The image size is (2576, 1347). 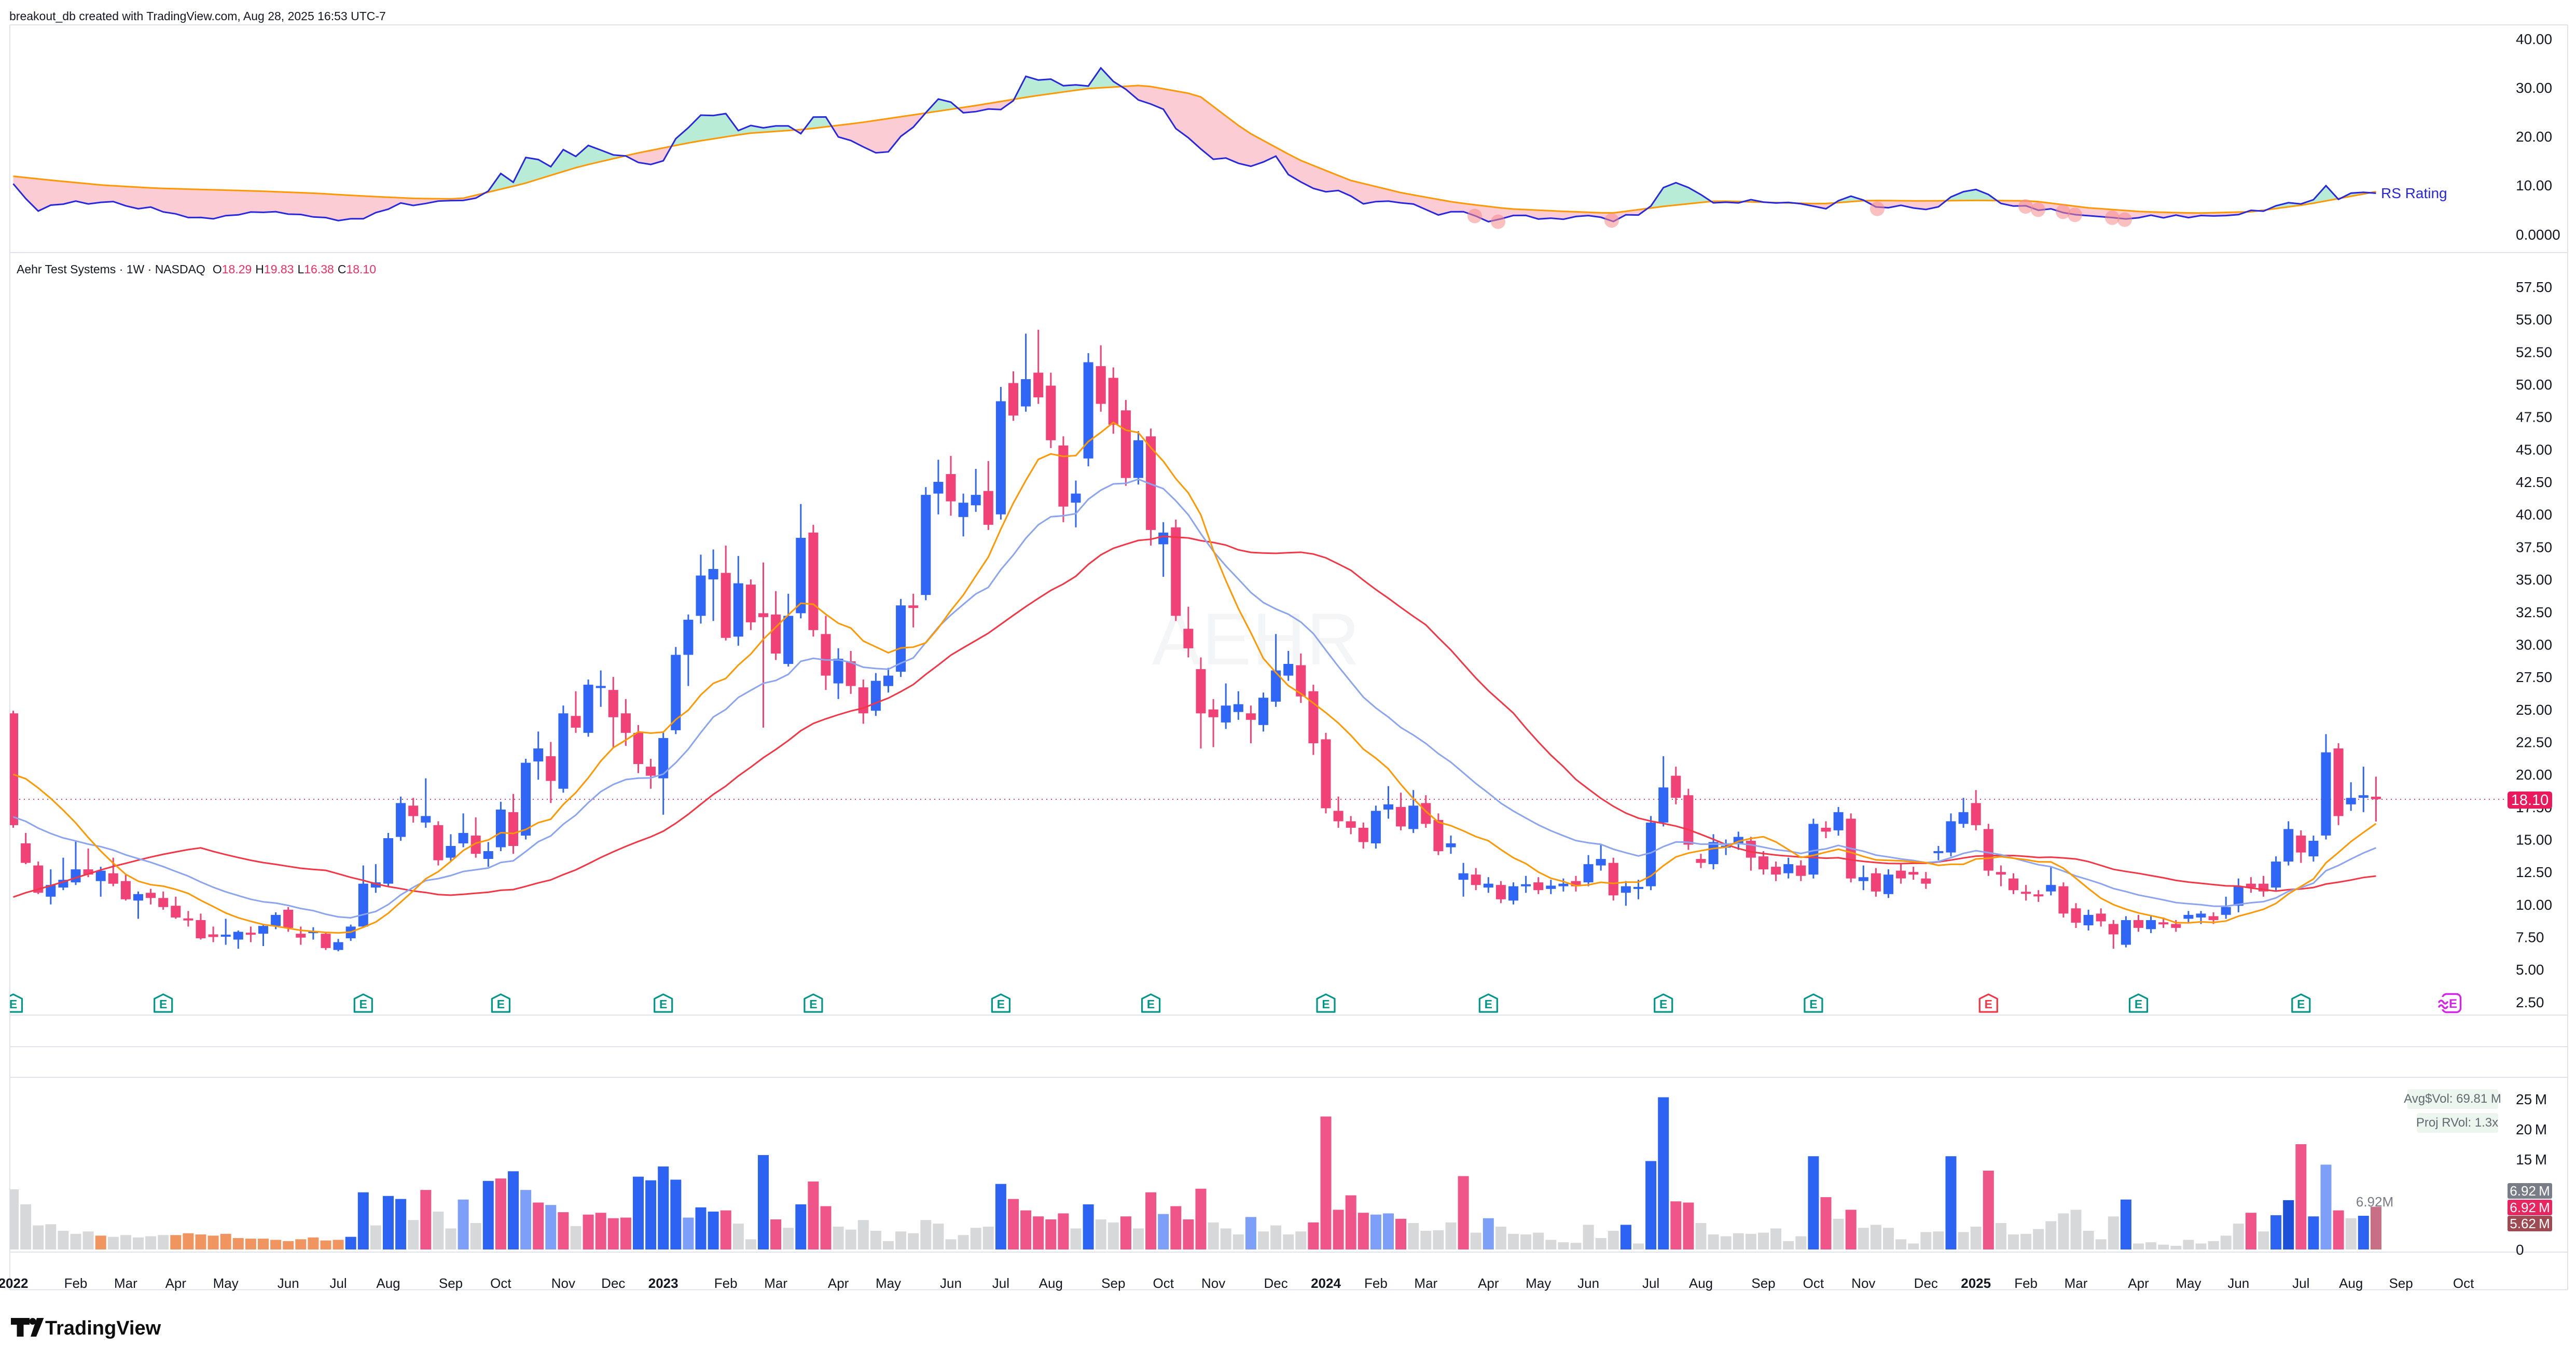 What do you see at coordinates (2534, 547) in the screenshot?
I see `svg-text: 37.50` at bounding box center [2534, 547].